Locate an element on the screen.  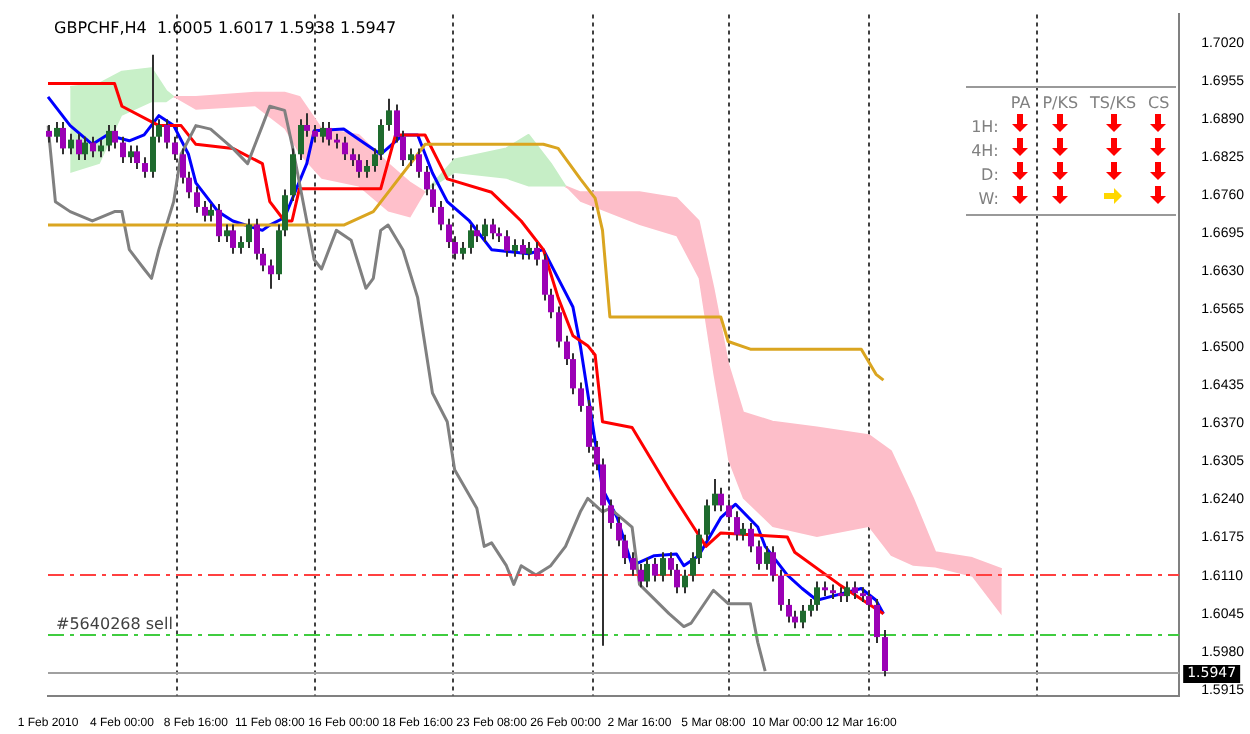
annotation: D: is located at coordinates (990, 175).